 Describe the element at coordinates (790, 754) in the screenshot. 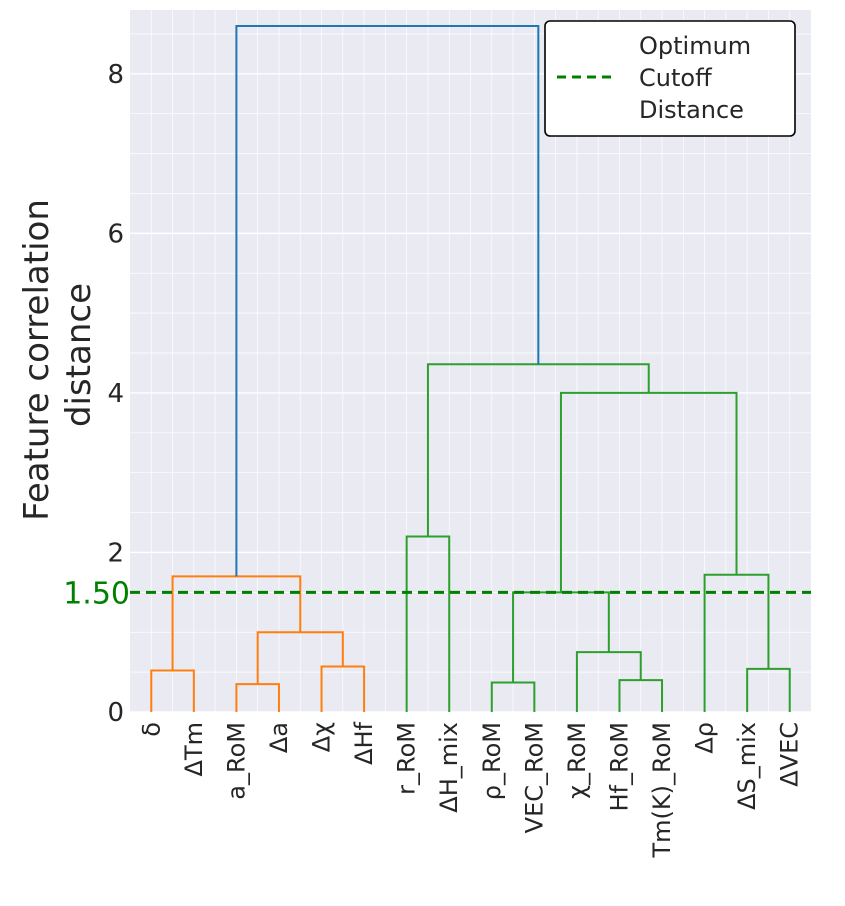

I see `x-tick-label: ΔVEC` at that location.